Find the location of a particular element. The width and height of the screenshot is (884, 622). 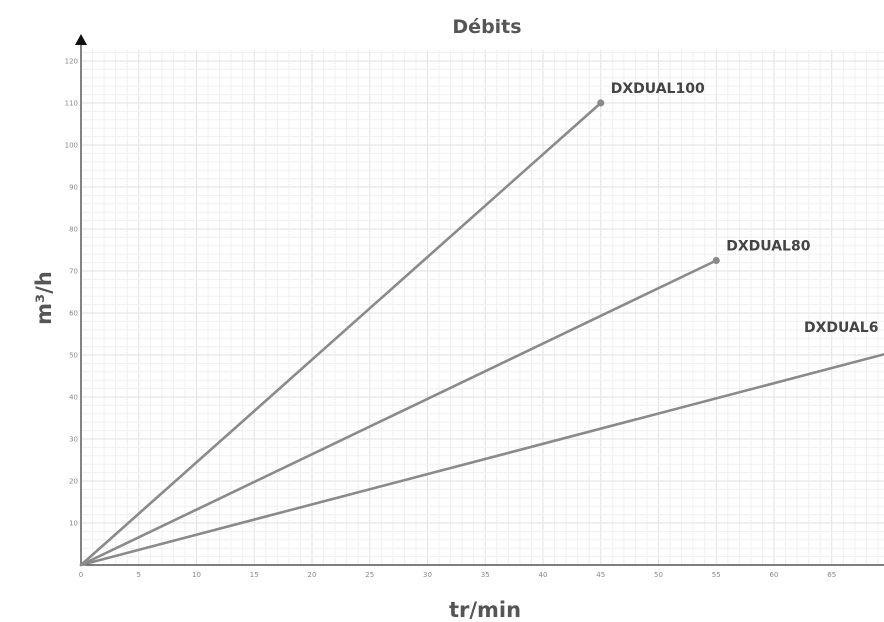

x-tick-label: 5 is located at coordinates (139, 575).